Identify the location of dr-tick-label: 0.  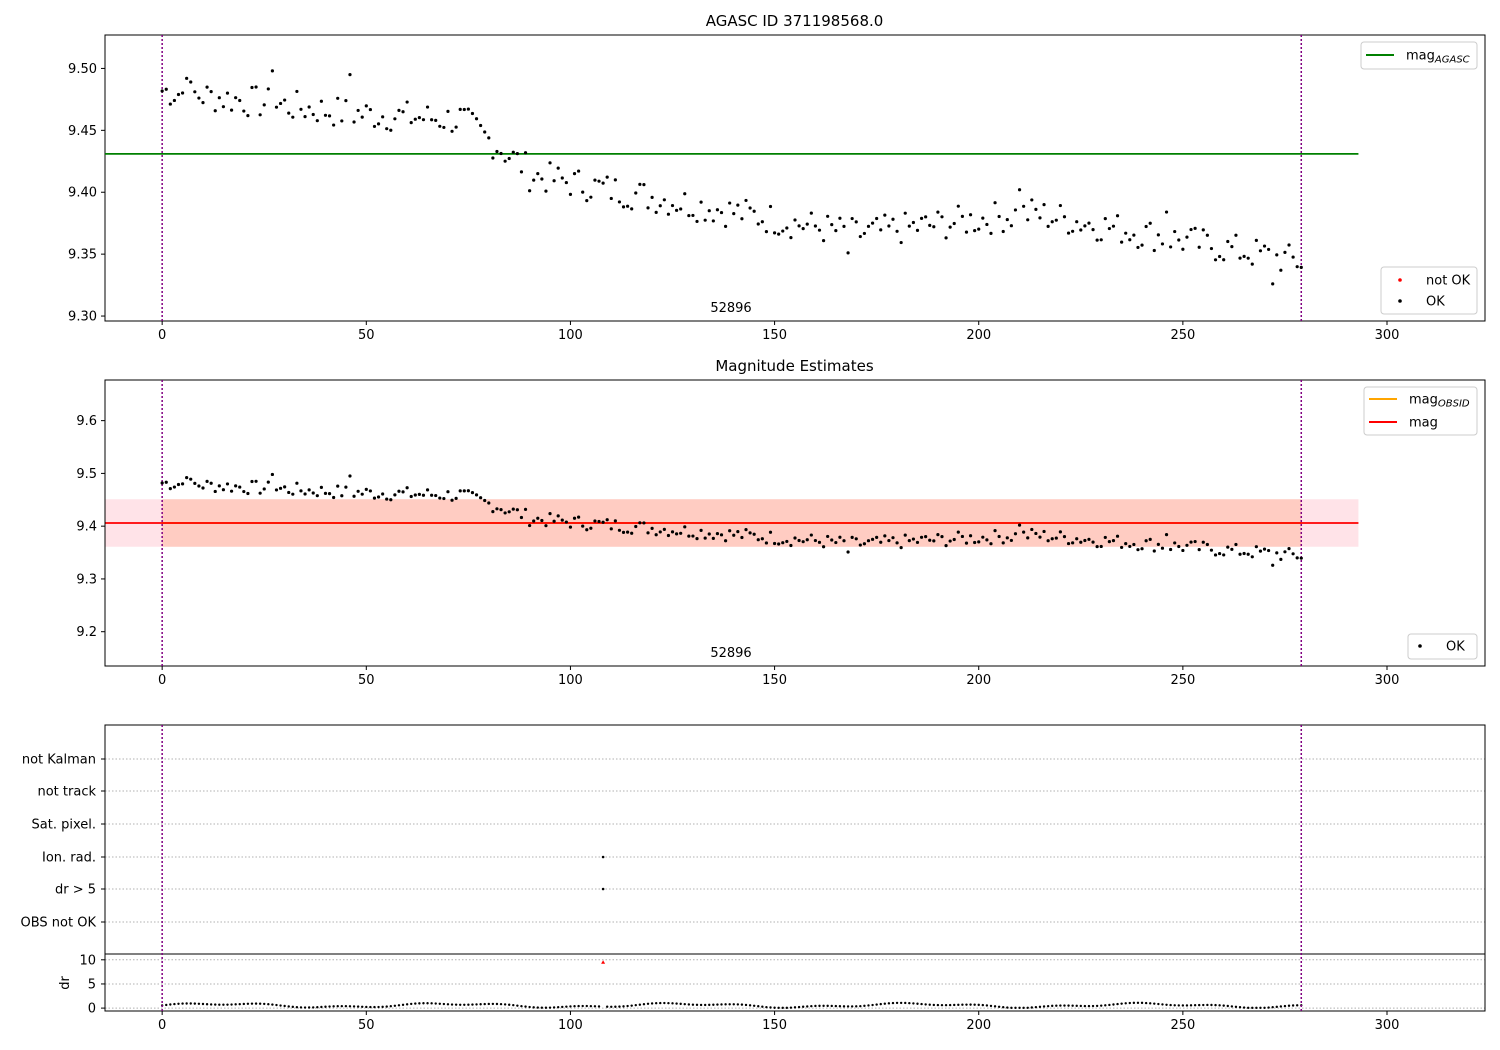
(92, 1009).